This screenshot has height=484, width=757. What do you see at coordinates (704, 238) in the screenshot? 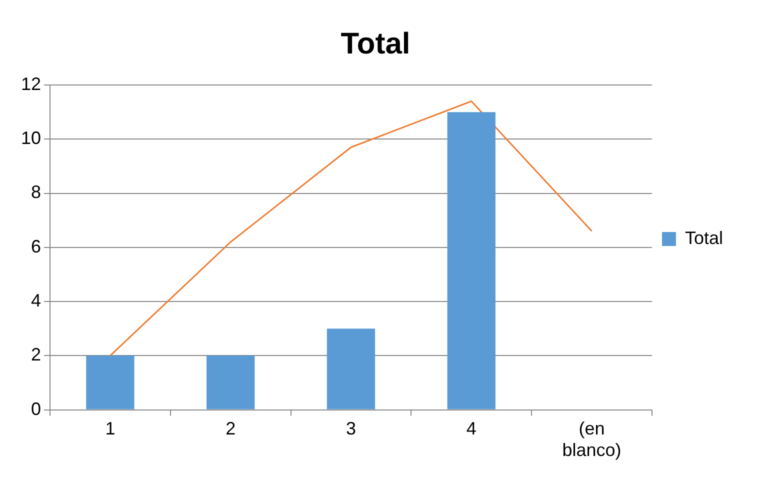
I see `legend-label: Total` at bounding box center [704, 238].